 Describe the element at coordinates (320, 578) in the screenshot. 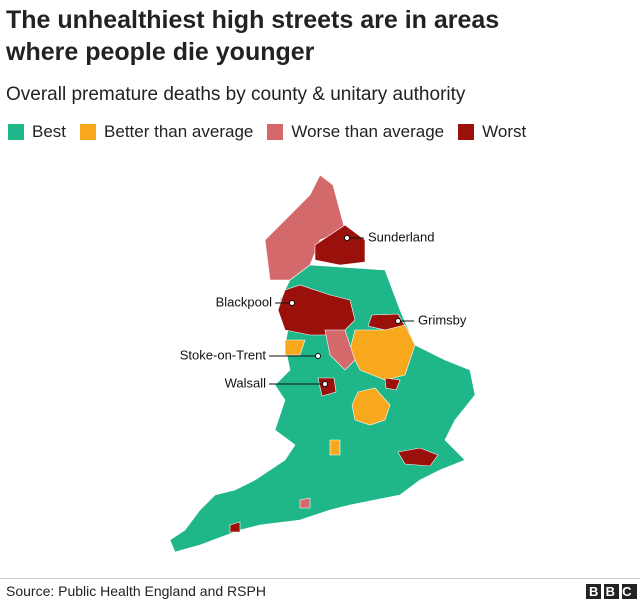

I see `divider` at that location.